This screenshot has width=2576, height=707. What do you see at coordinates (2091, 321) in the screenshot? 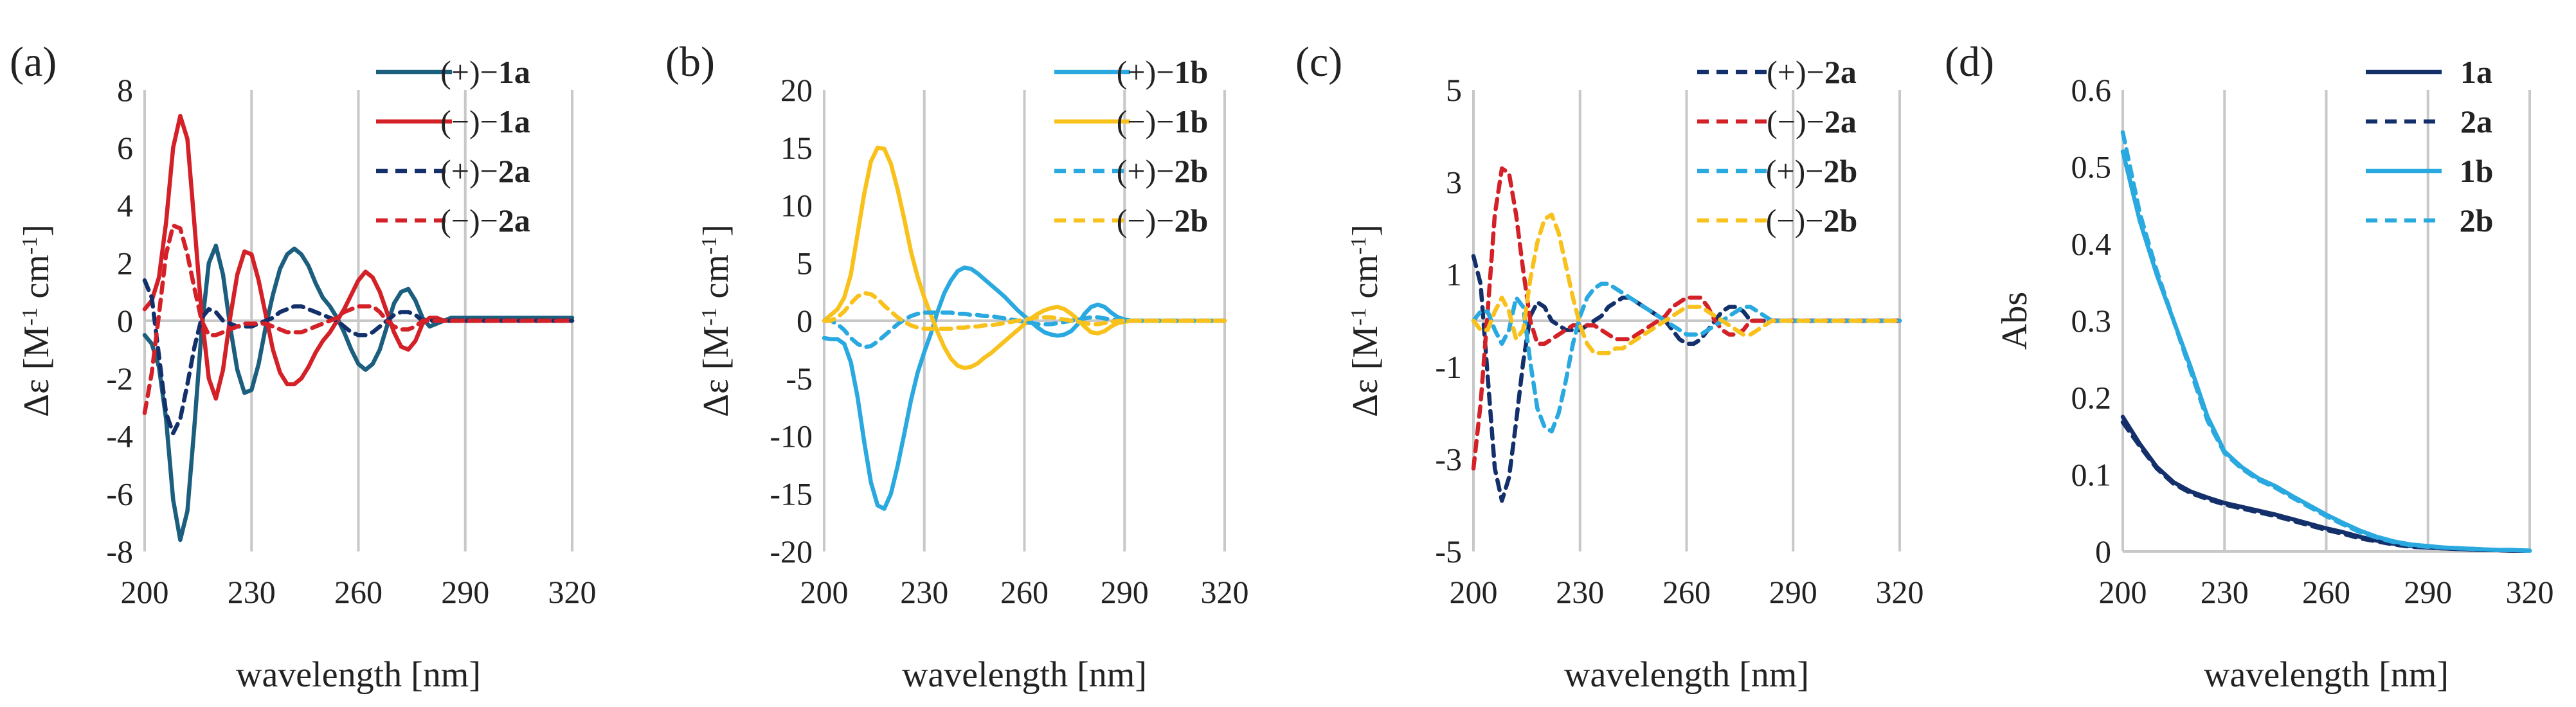
I see `y-tick-label: 0.3` at bounding box center [2091, 321].